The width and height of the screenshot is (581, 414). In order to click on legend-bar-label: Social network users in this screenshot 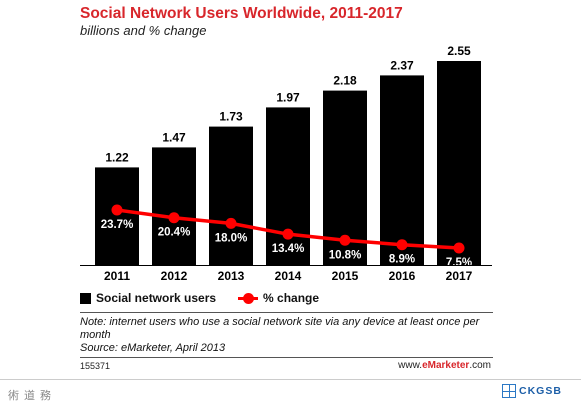, I will do `click(156, 298)`.